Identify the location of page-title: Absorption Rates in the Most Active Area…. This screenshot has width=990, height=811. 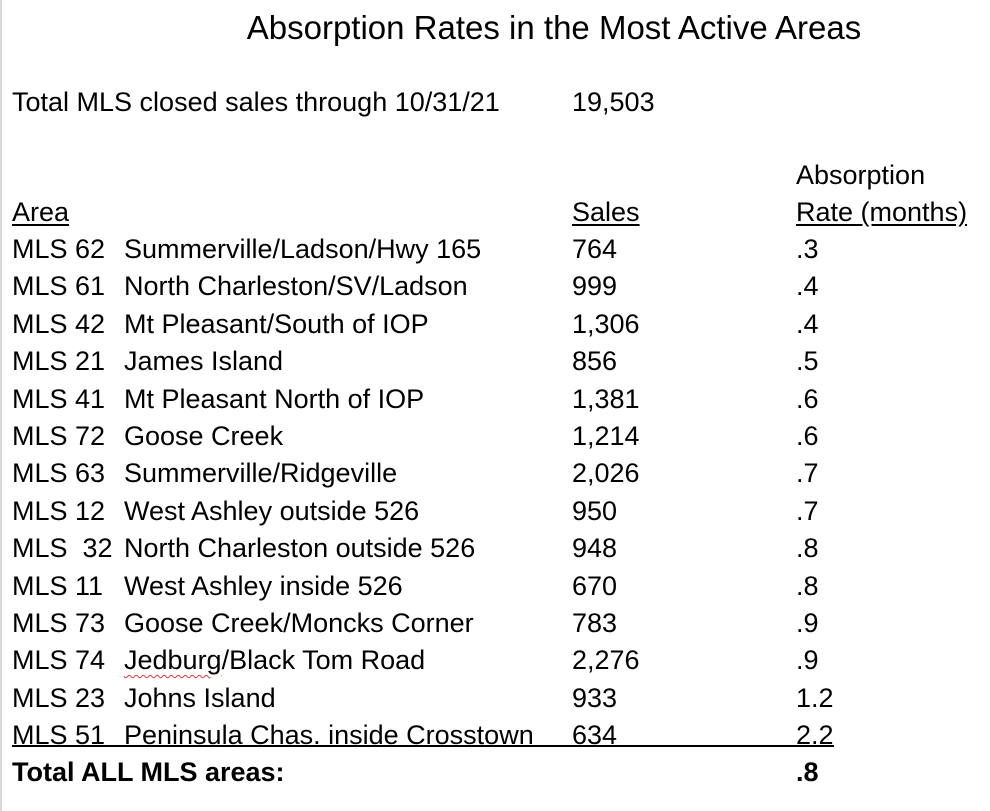
(554, 27).